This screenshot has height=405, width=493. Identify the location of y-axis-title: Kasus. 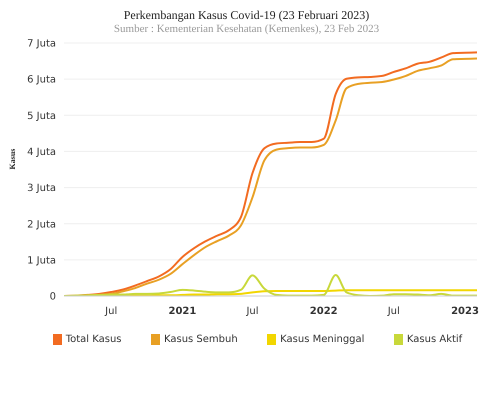
(12, 159).